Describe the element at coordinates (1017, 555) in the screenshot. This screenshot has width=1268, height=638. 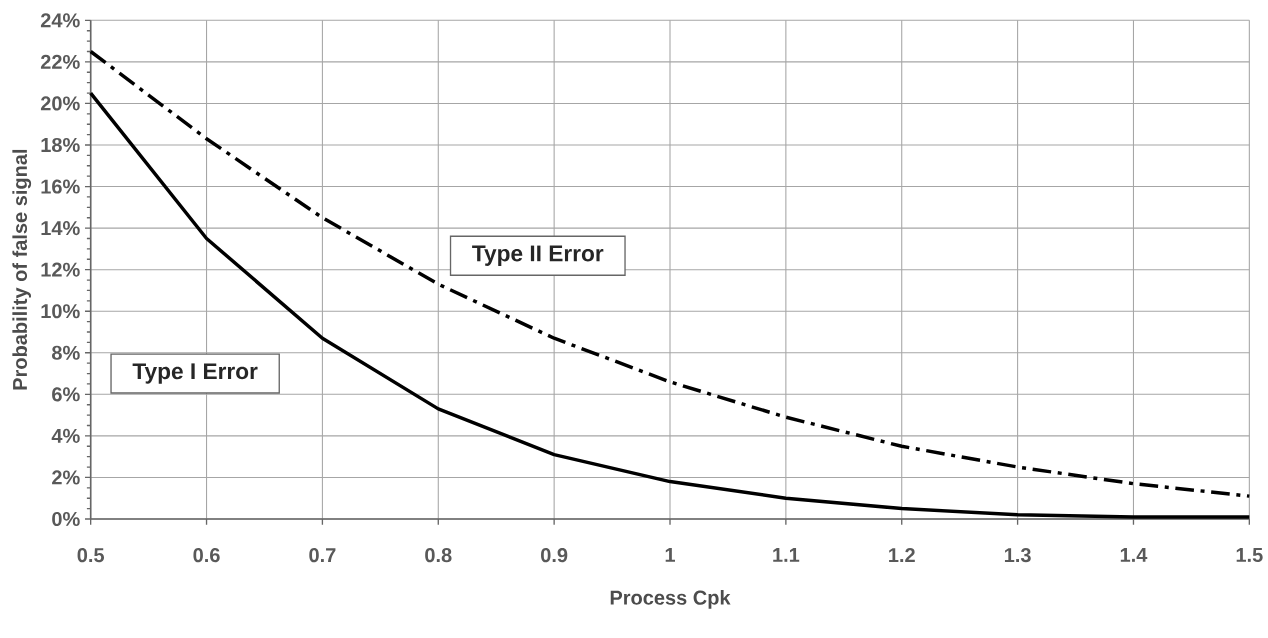
I see `x-tick-label: 1.3` at that location.